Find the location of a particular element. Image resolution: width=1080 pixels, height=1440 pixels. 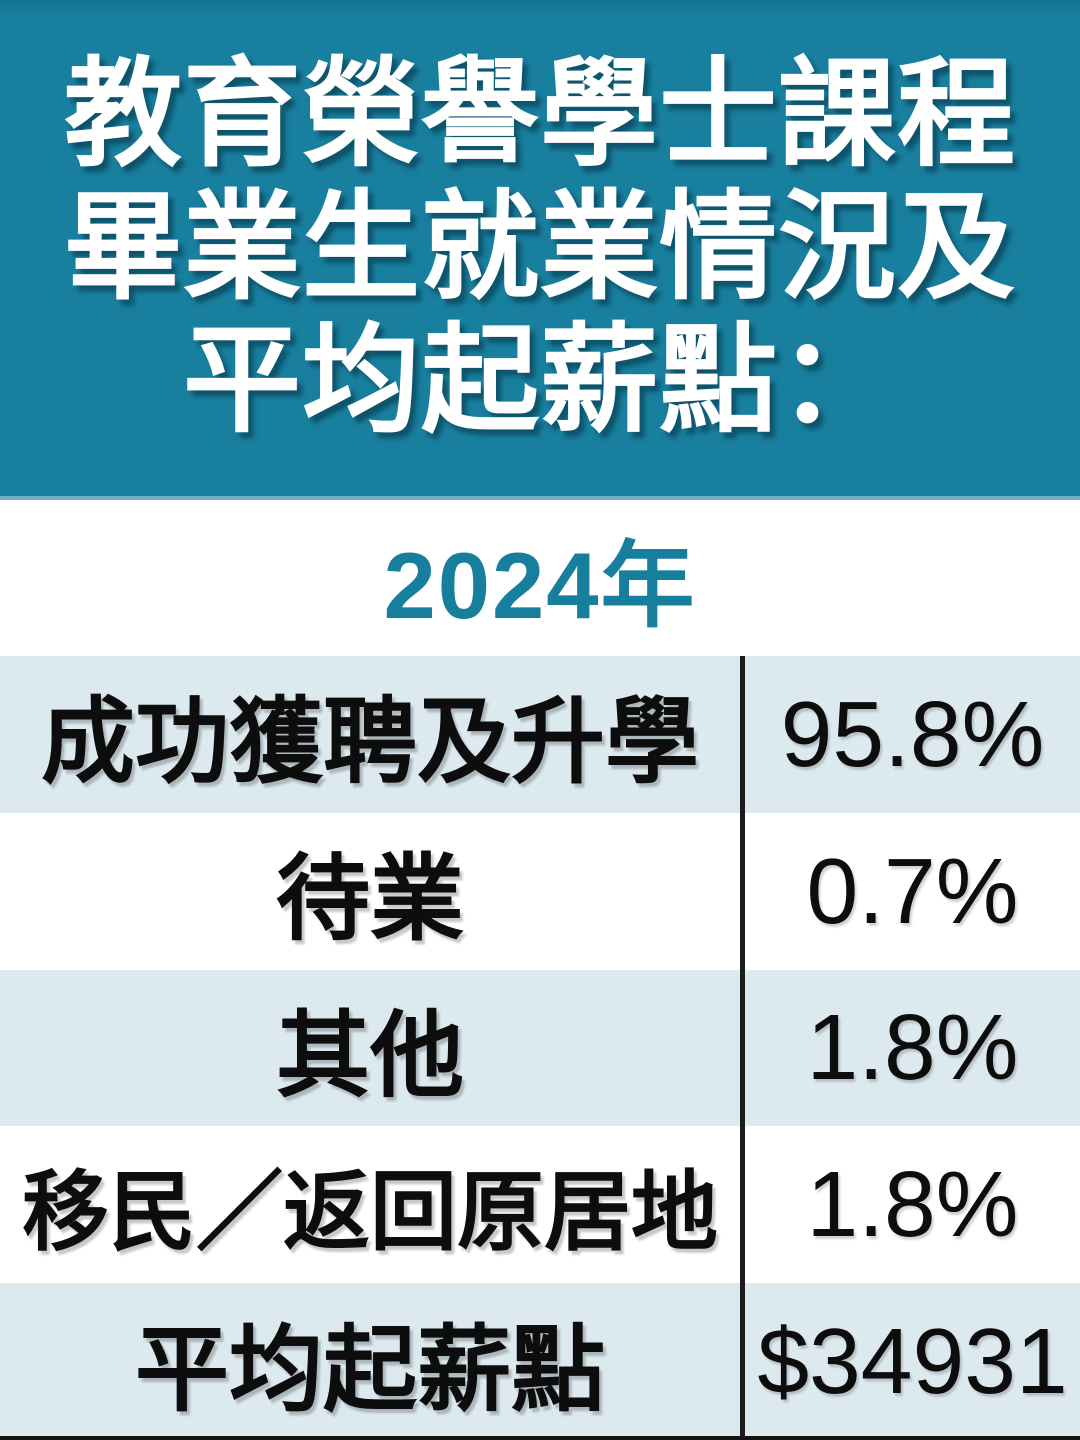

row-value: 95.8% is located at coordinates (912, 733).